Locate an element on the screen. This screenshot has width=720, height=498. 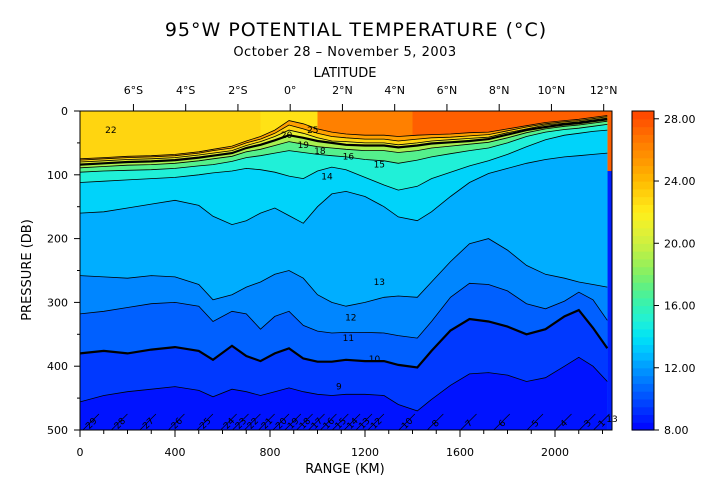
colorbar-tick-label: 20.00 is located at coordinates (680, 243).